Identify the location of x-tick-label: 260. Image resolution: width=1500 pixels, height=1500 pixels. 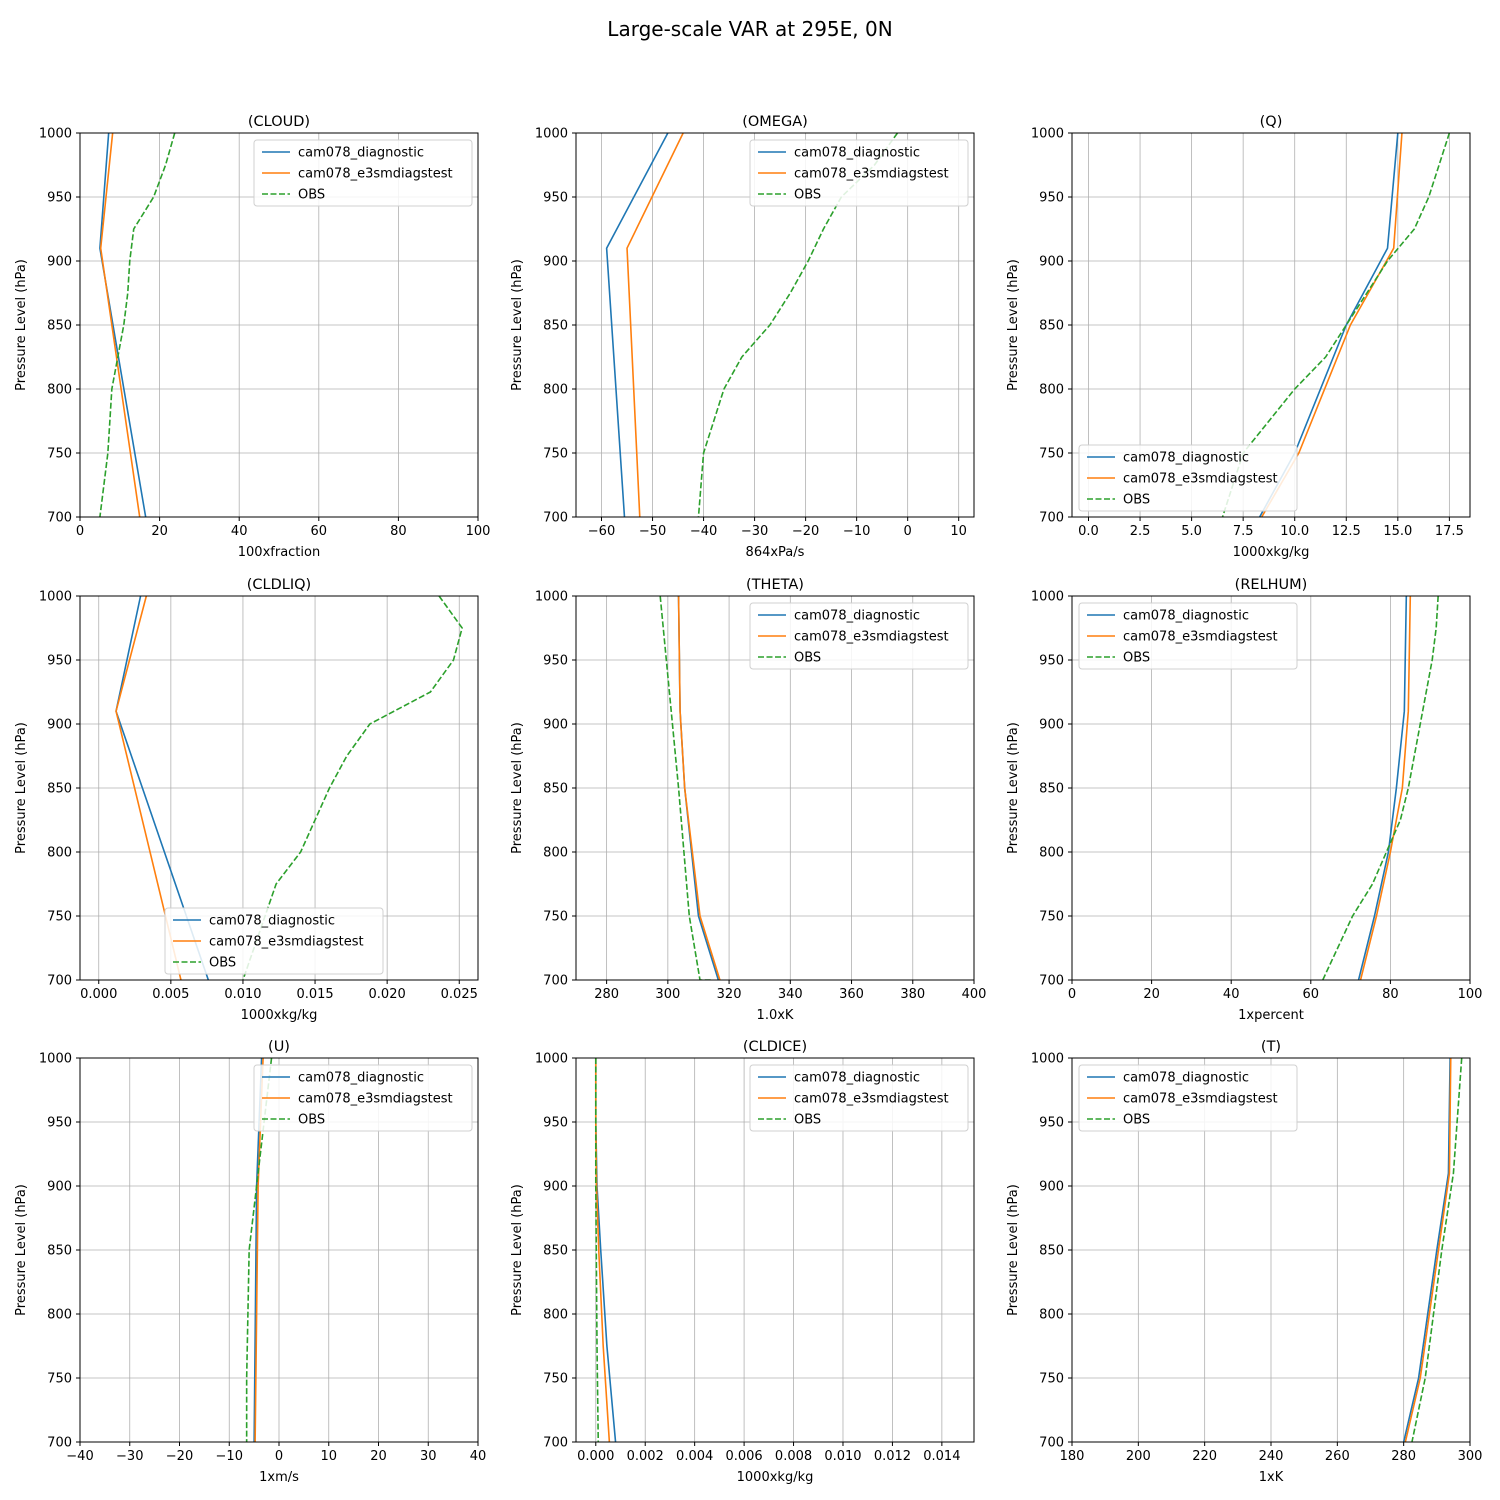
(1337, 1456).